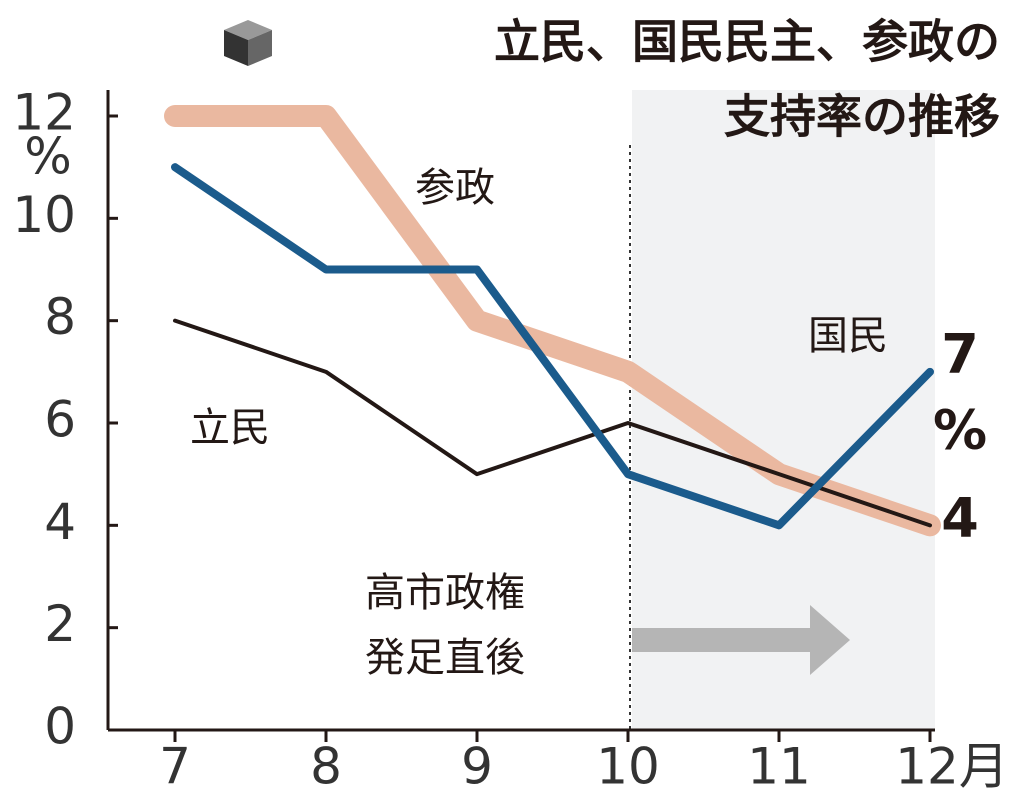 The height and width of the screenshot is (806, 1024). What do you see at coordinates (960, 354) in the screenshot?
I see `end-value-label: 7` at bounding box center [960, 354].